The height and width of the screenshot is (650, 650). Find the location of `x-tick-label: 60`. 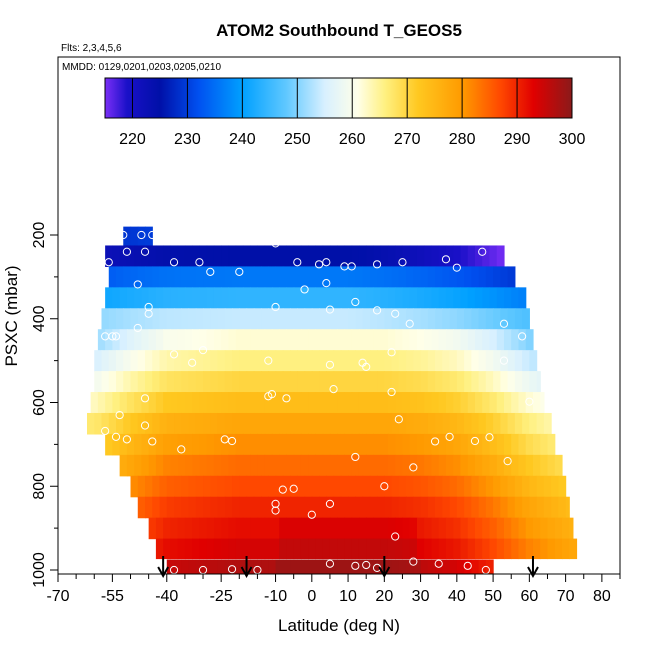

x-tick-label: 60 is located at coordinates (529, 596).